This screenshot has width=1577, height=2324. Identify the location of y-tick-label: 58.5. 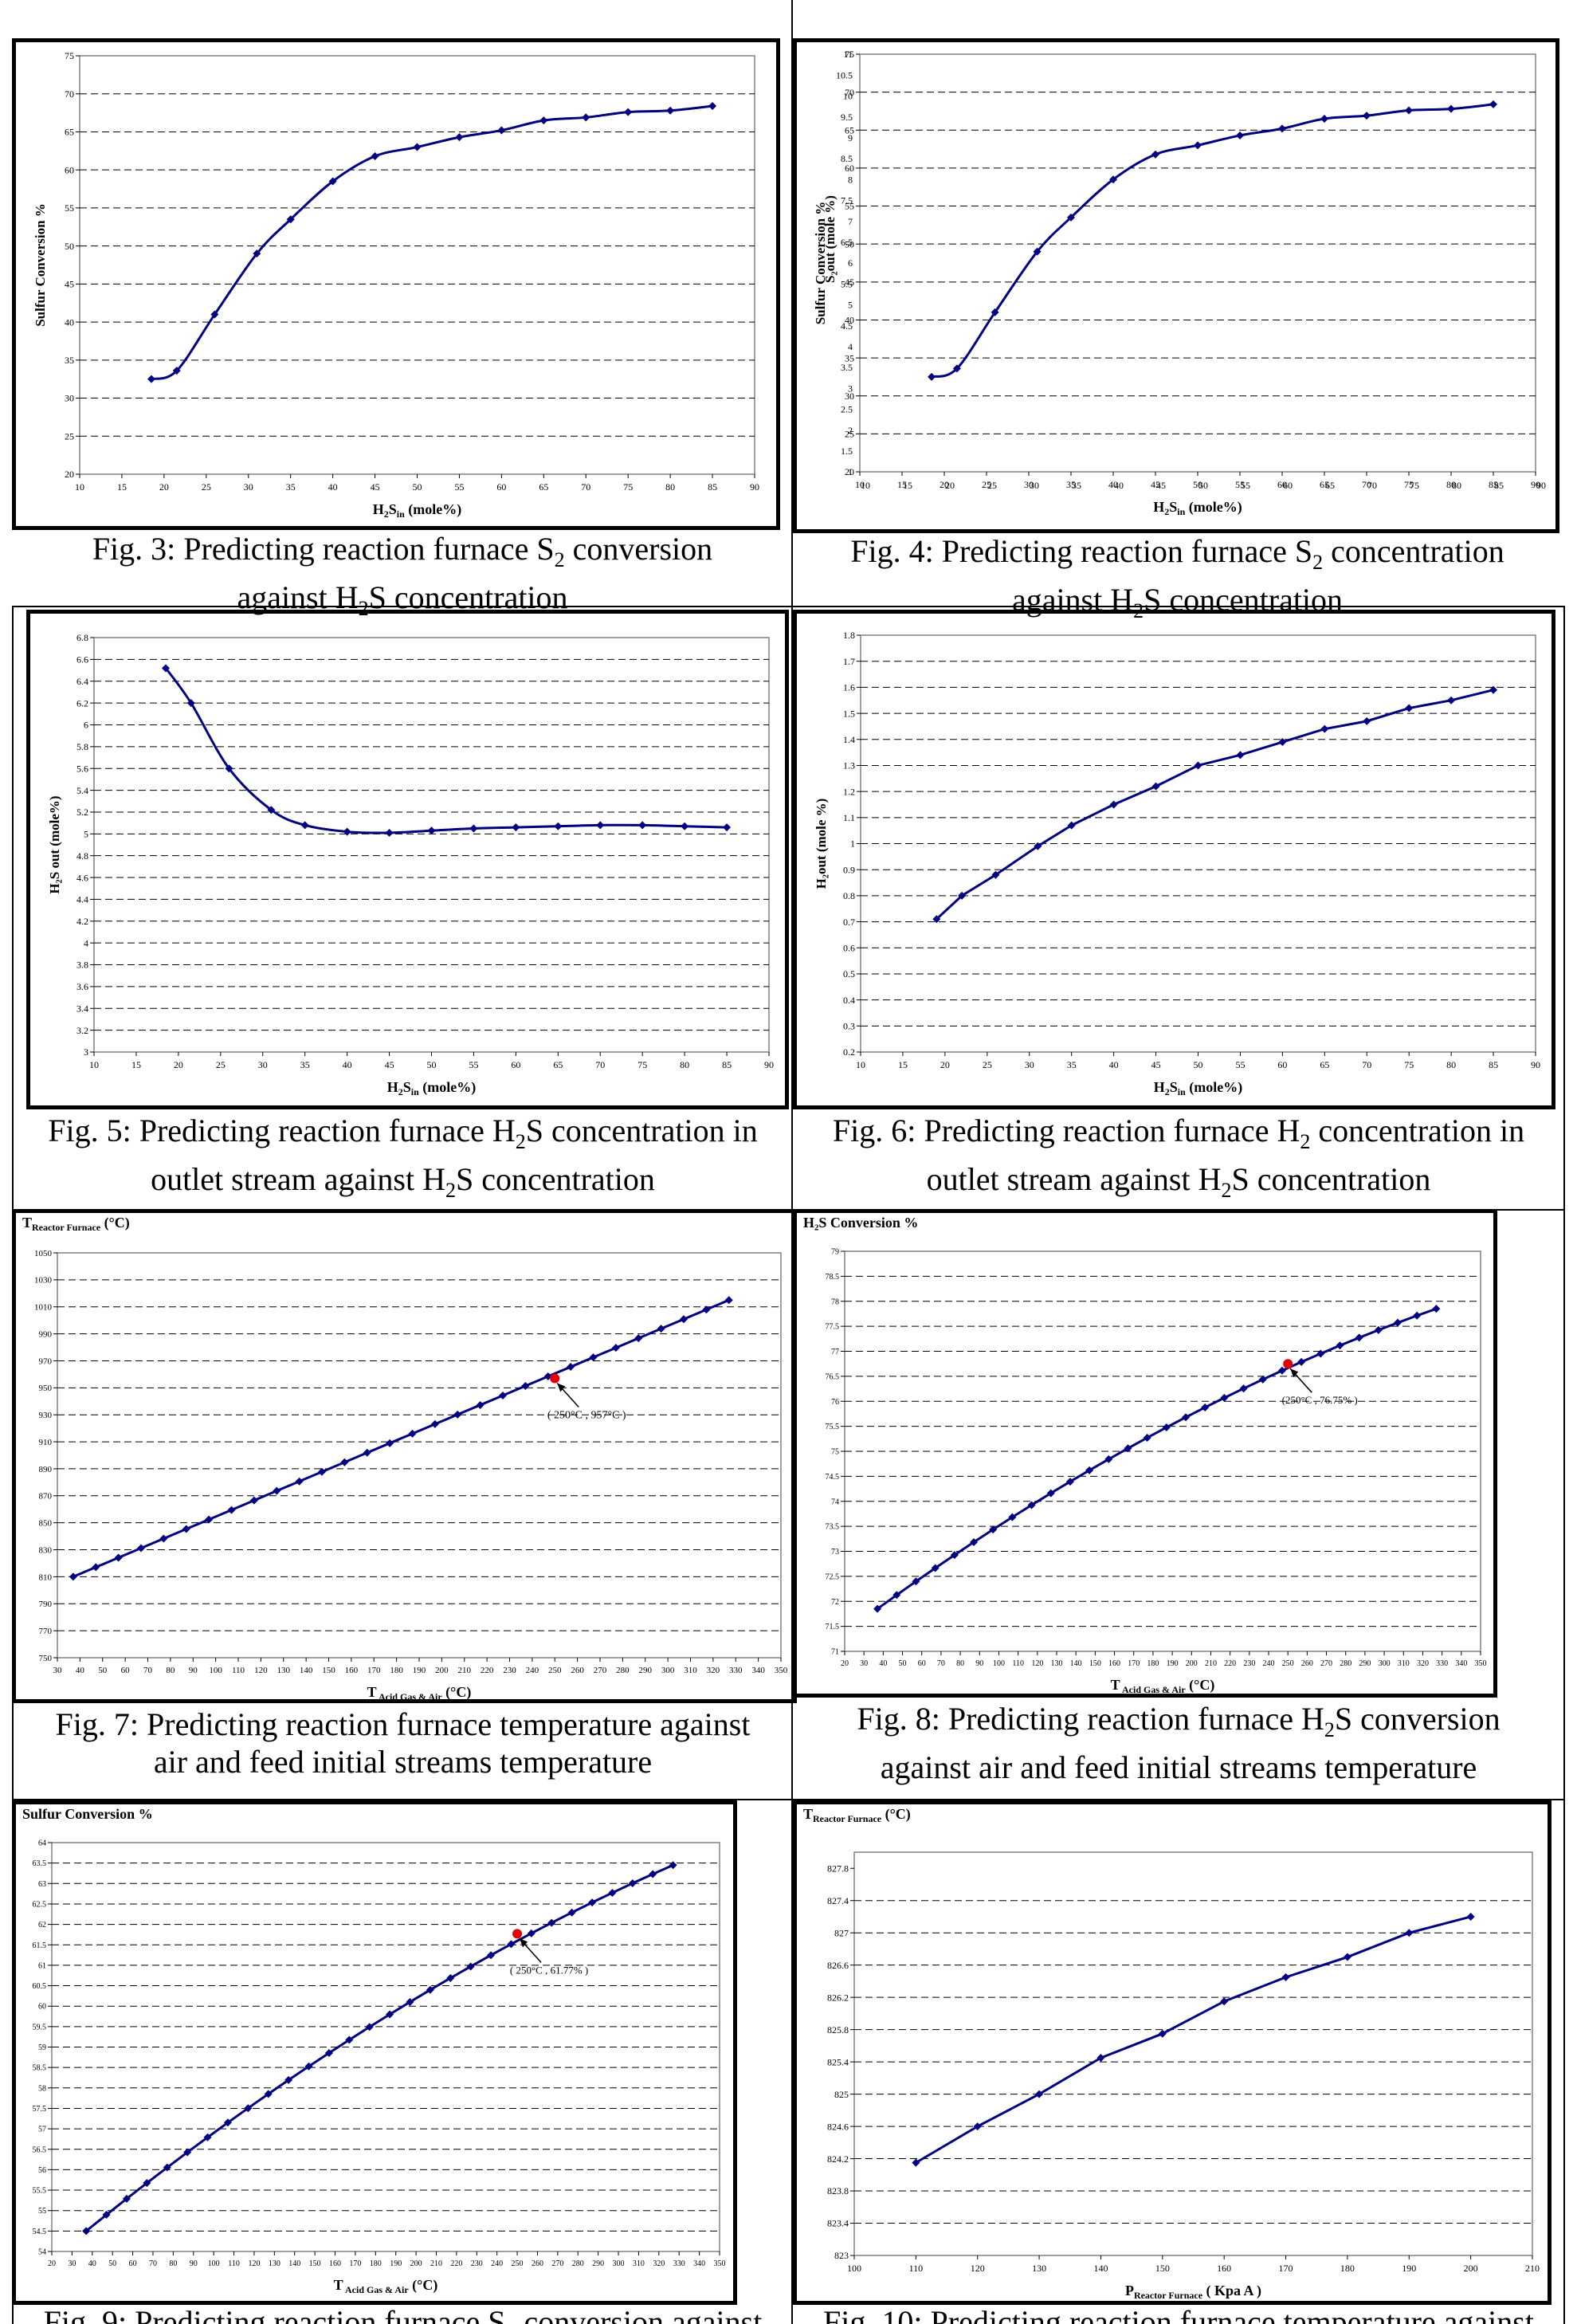
(40, 2068).